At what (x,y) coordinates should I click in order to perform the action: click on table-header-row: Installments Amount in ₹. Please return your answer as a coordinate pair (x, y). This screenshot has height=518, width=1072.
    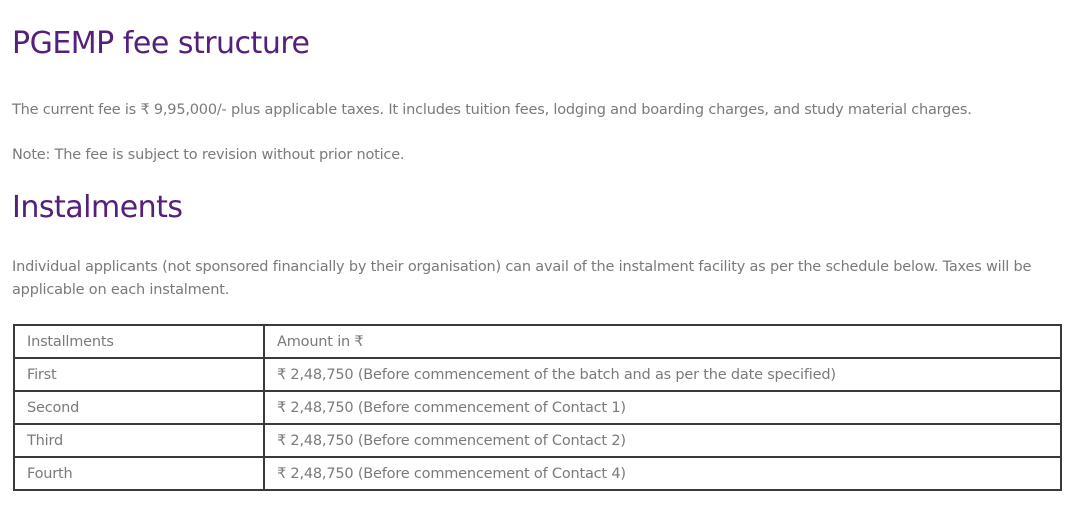
    Looking at the image, I should click on (537, 341).